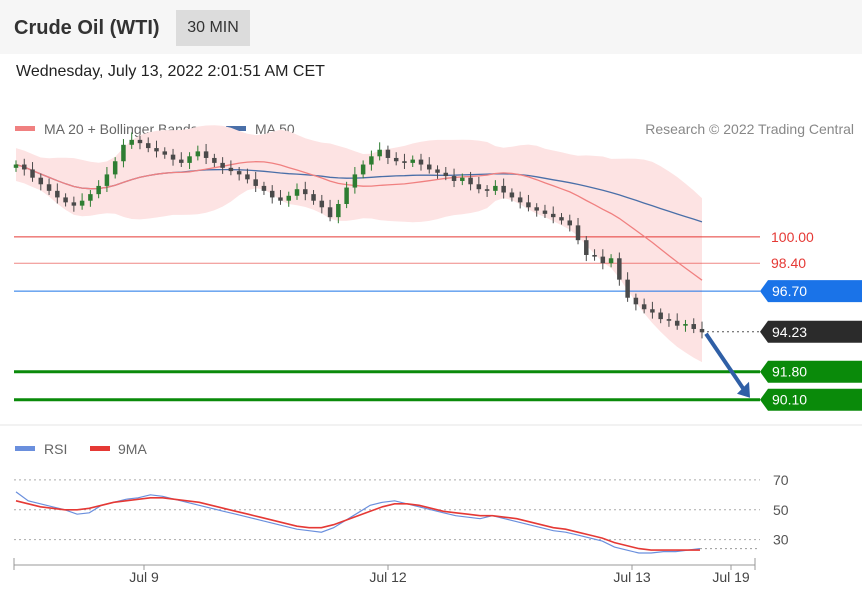 The height and width of the screenshot is (594, 862). What do you see at coordinates (170, 71) in the screenshot?
I see `chart-datetime: Wednesday, July 13, 2022 2:01:51 AM CET` at bounding box center [170, 71].